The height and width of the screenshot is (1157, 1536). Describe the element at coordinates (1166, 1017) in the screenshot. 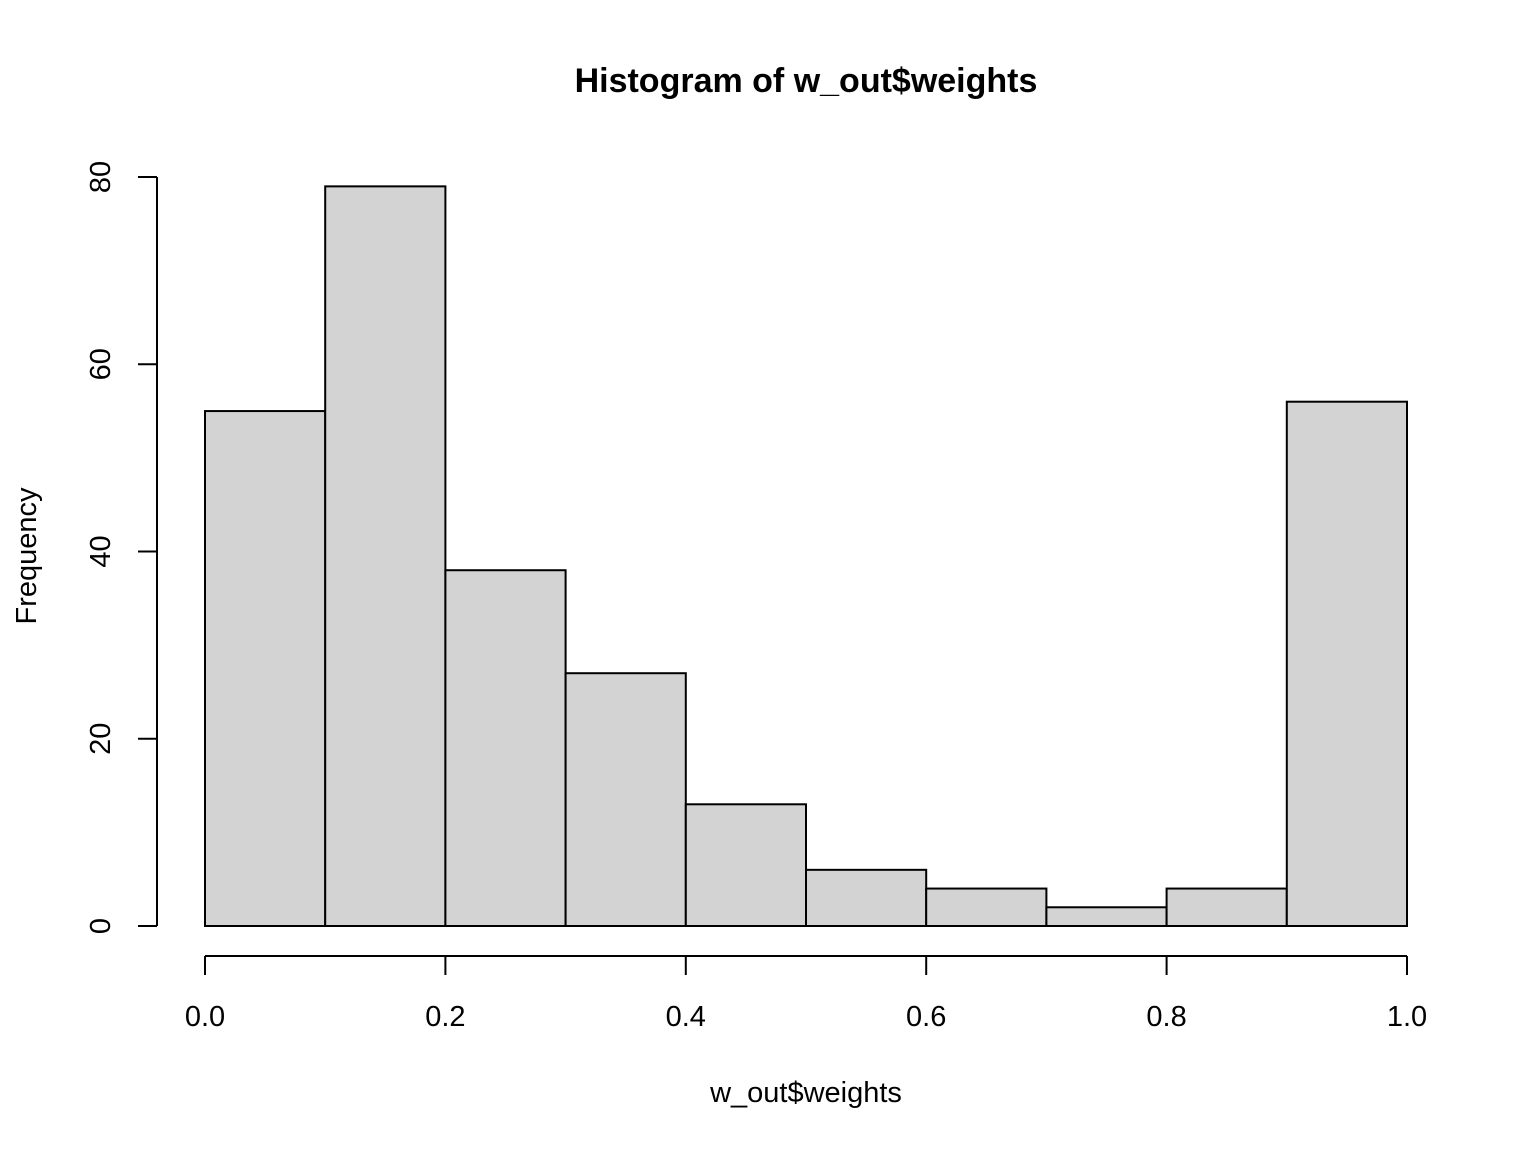

I see `x-tick-label: 0.8` at that location.